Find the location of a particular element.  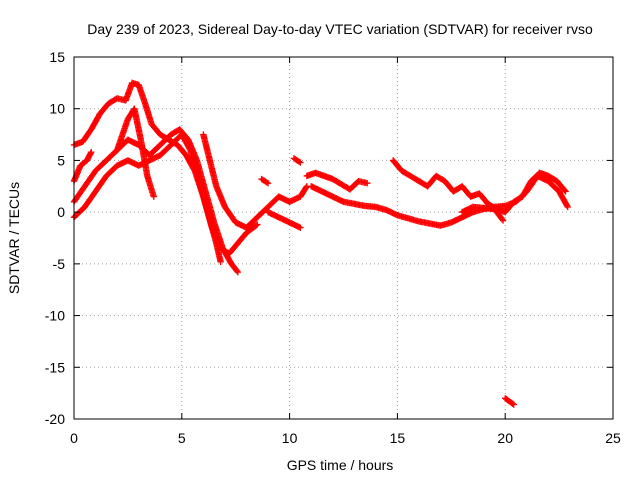

x-tick-label: 10 is located at coordinates (290, 438).